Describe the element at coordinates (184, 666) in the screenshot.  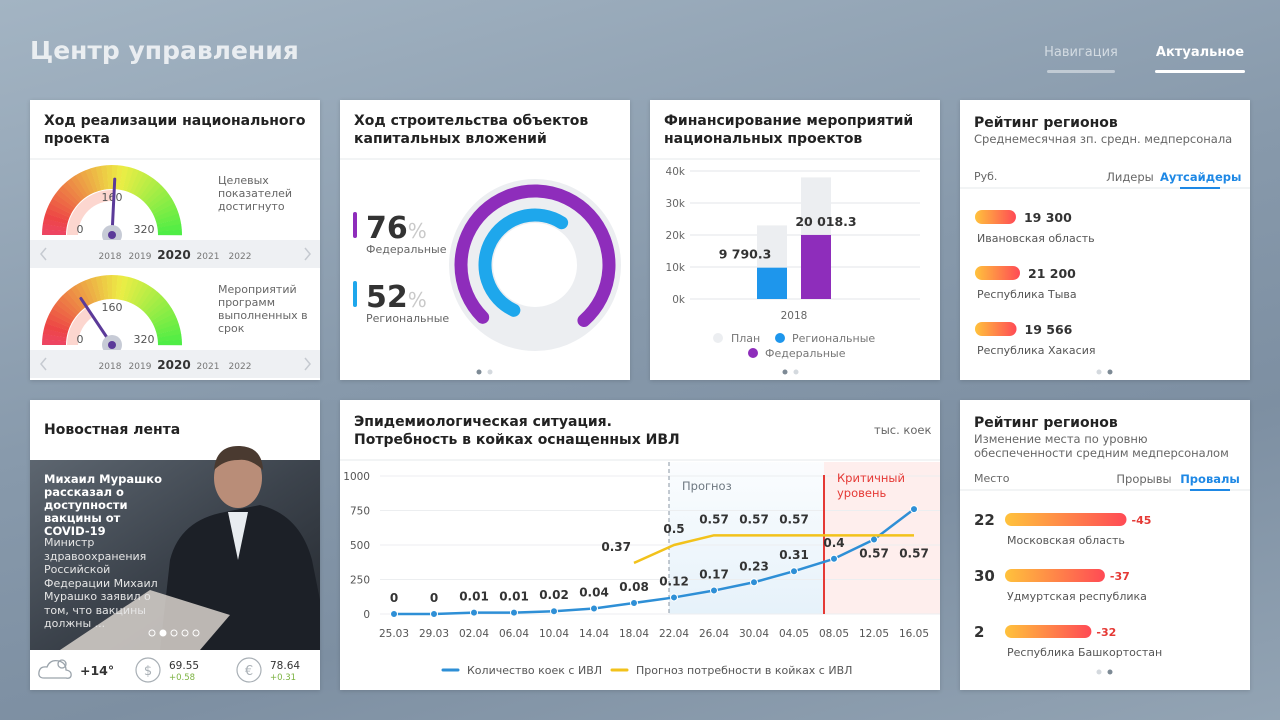
I see `rate-value: 69.55` at that location.